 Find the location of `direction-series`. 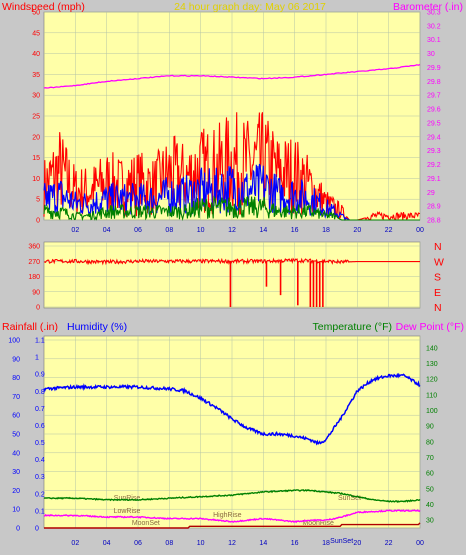

direction-series is located at coordinates (231, 282).